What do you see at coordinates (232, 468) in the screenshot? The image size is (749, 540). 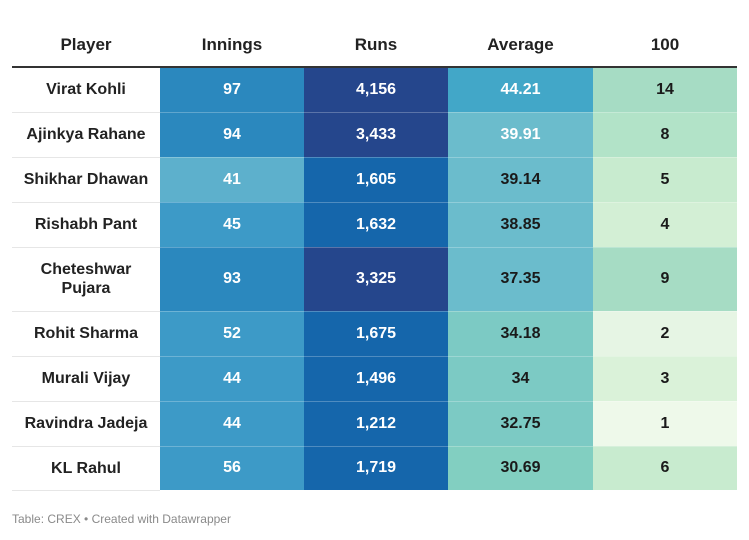 I see `innings-cell: 56` at bounding box center [232, 468].